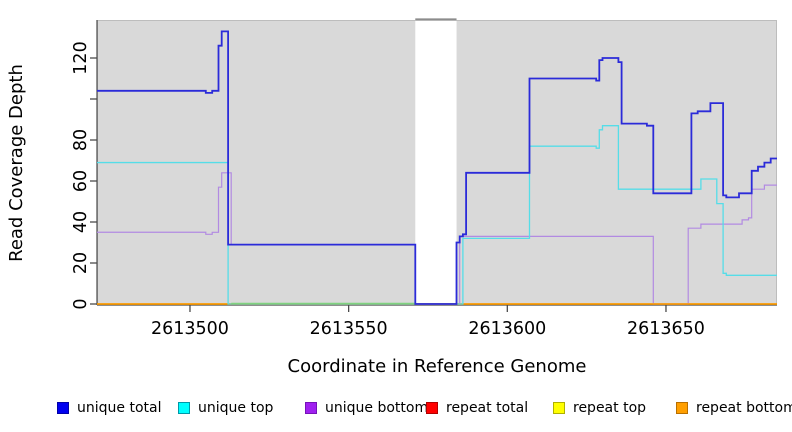  What do you see at coordinates (666, 329) in the screenshot?
I see `x-tick-label: 2613650` at bounding box center [666, 329].